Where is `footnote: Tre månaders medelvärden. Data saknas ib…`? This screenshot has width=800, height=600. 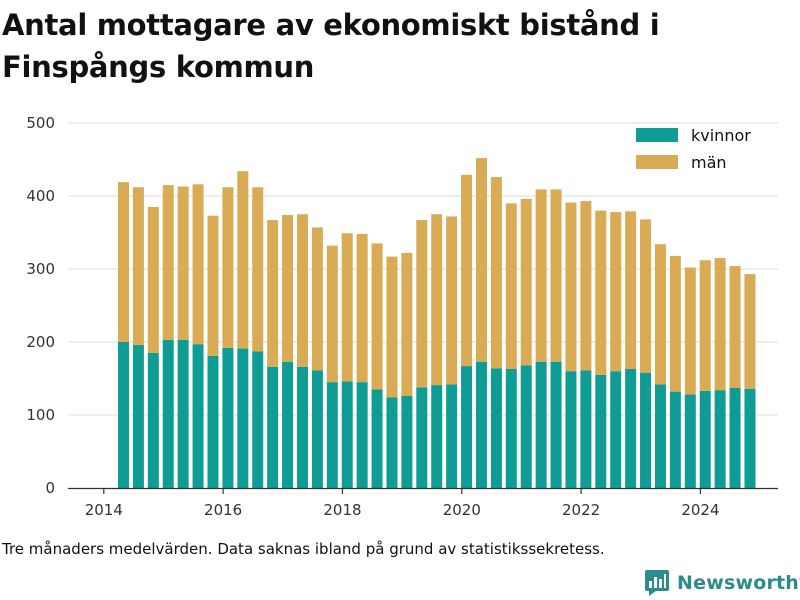
footnote: Tre månaders medelvärden. Data saknas ib… is located at coordinates (303, 549).